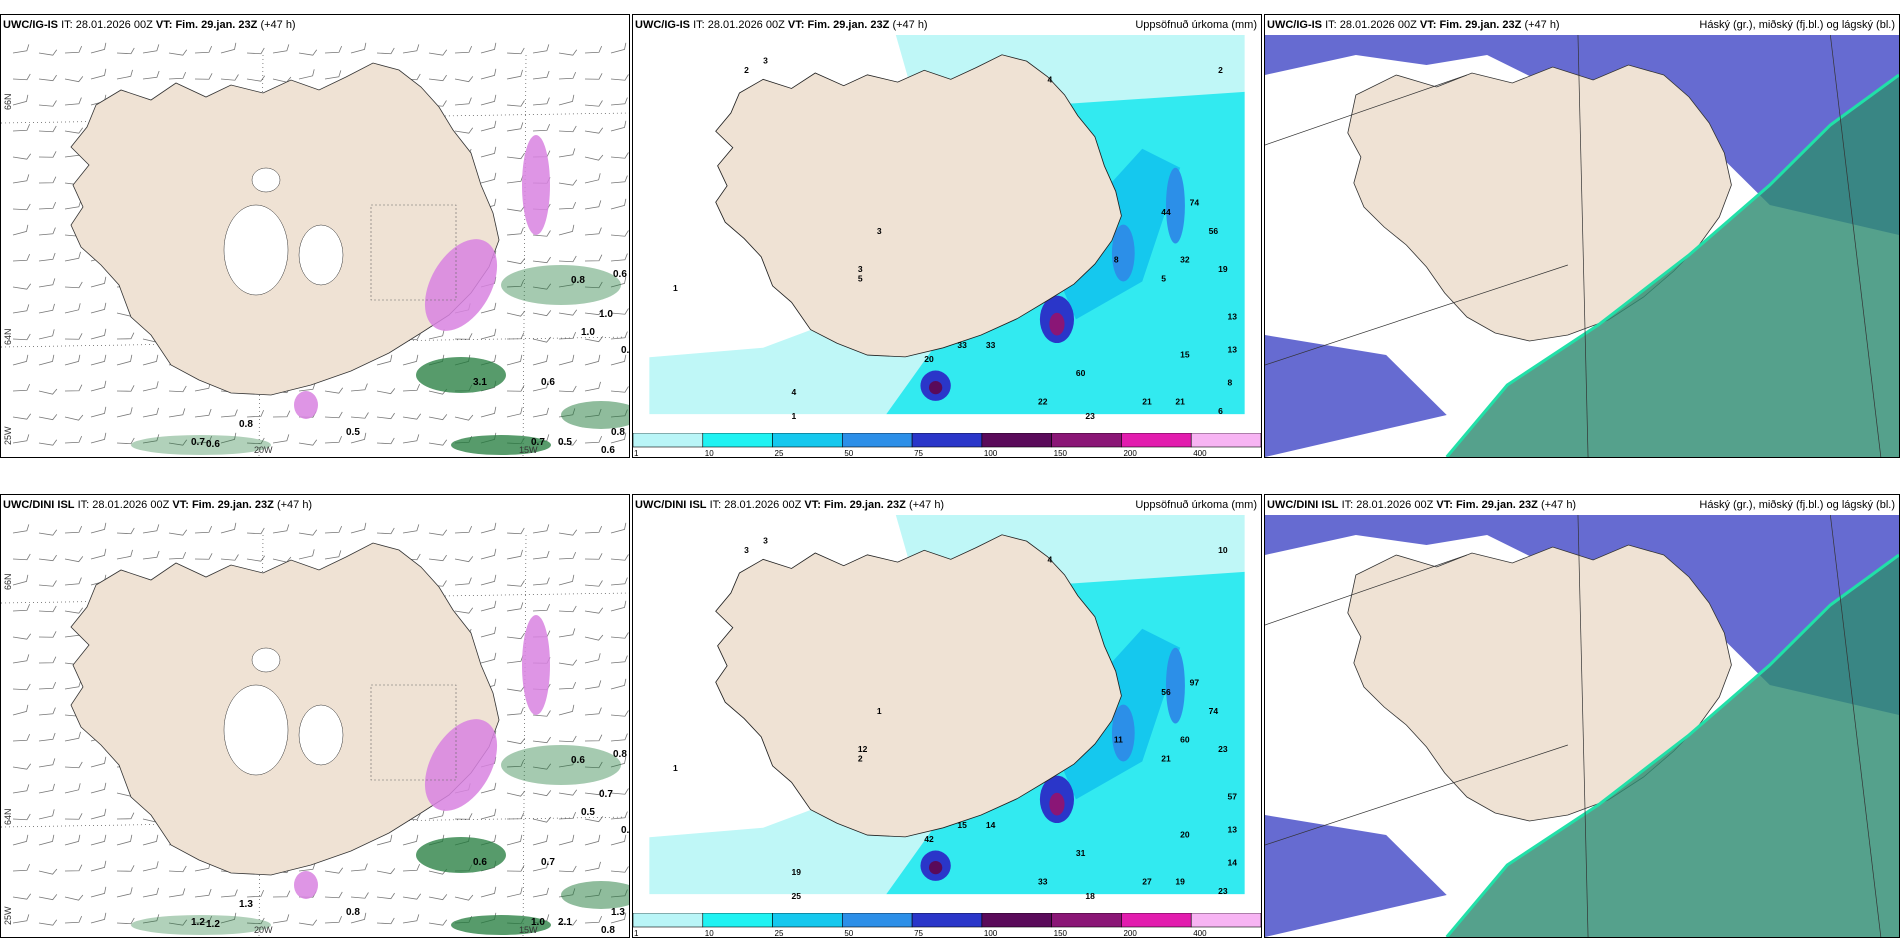 This screenshot has width=1900, height=950. What do you see at coordinates (620, 754) in the screenshot?
I see `value-label: 0.8` at bounding box center [620, 754].